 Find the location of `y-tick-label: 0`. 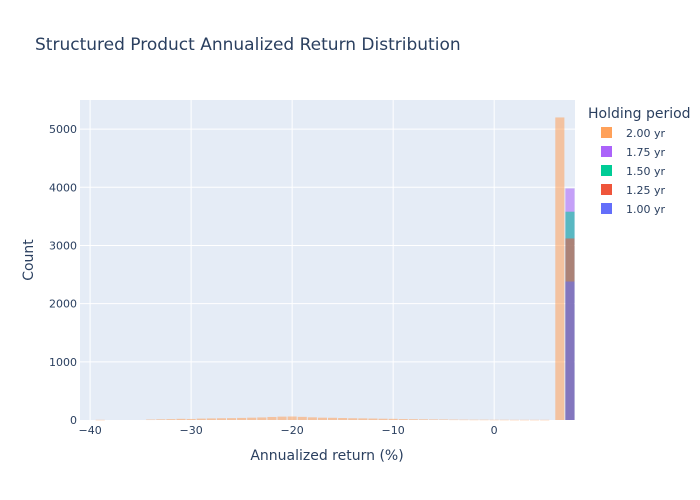

y-tick-label: 0 is located at coordinates (73, 420).